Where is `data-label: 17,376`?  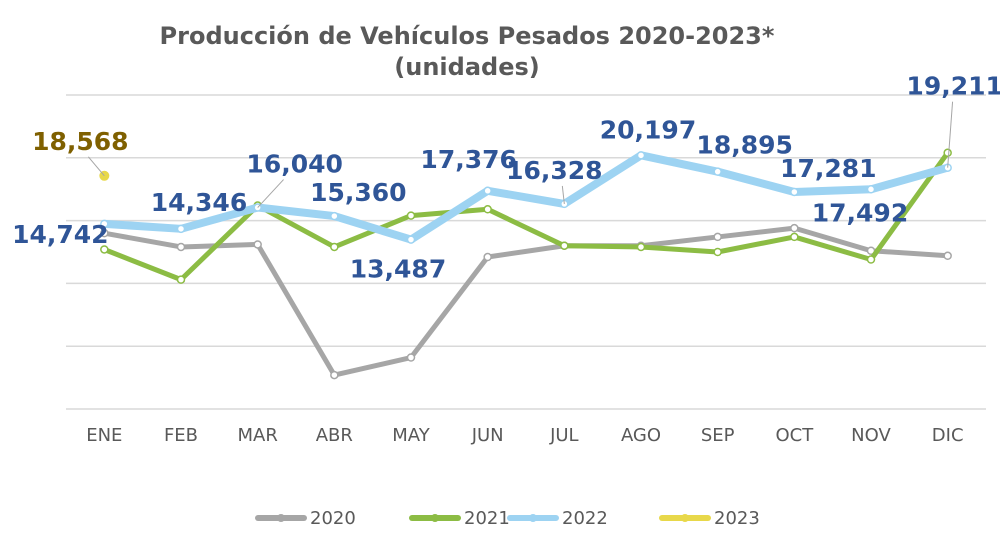
data-label: 17,376 is located at coordinates (468, 159).